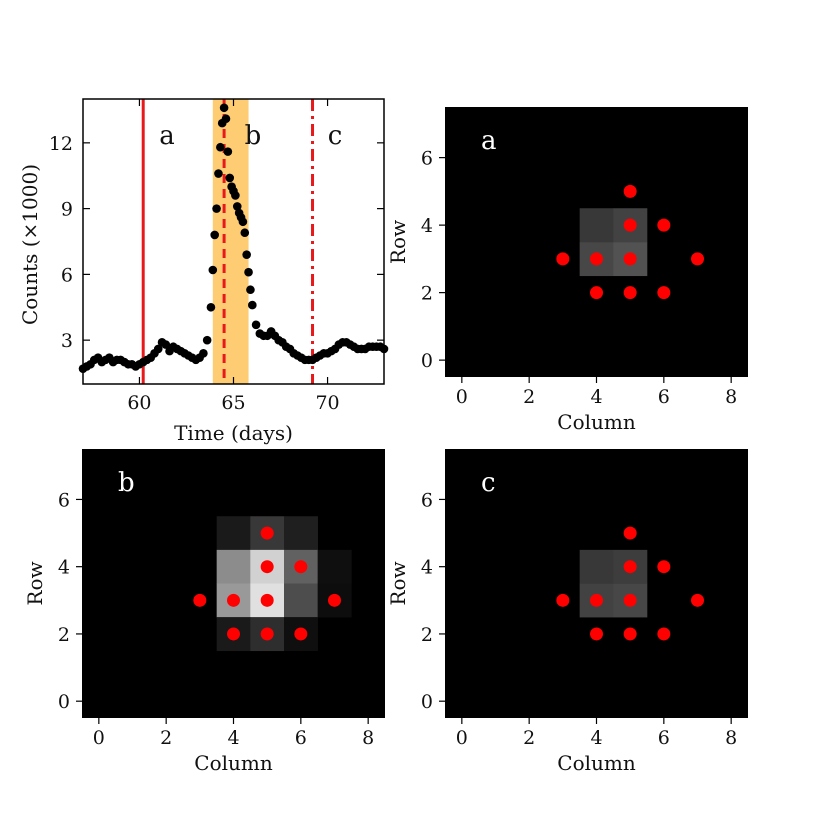 Image resolution: width=830 pixels, height=830 pixels. Describe the element at coordinates (327, 403) in the screenshot. I see `x-tick-label: 70` at that location.